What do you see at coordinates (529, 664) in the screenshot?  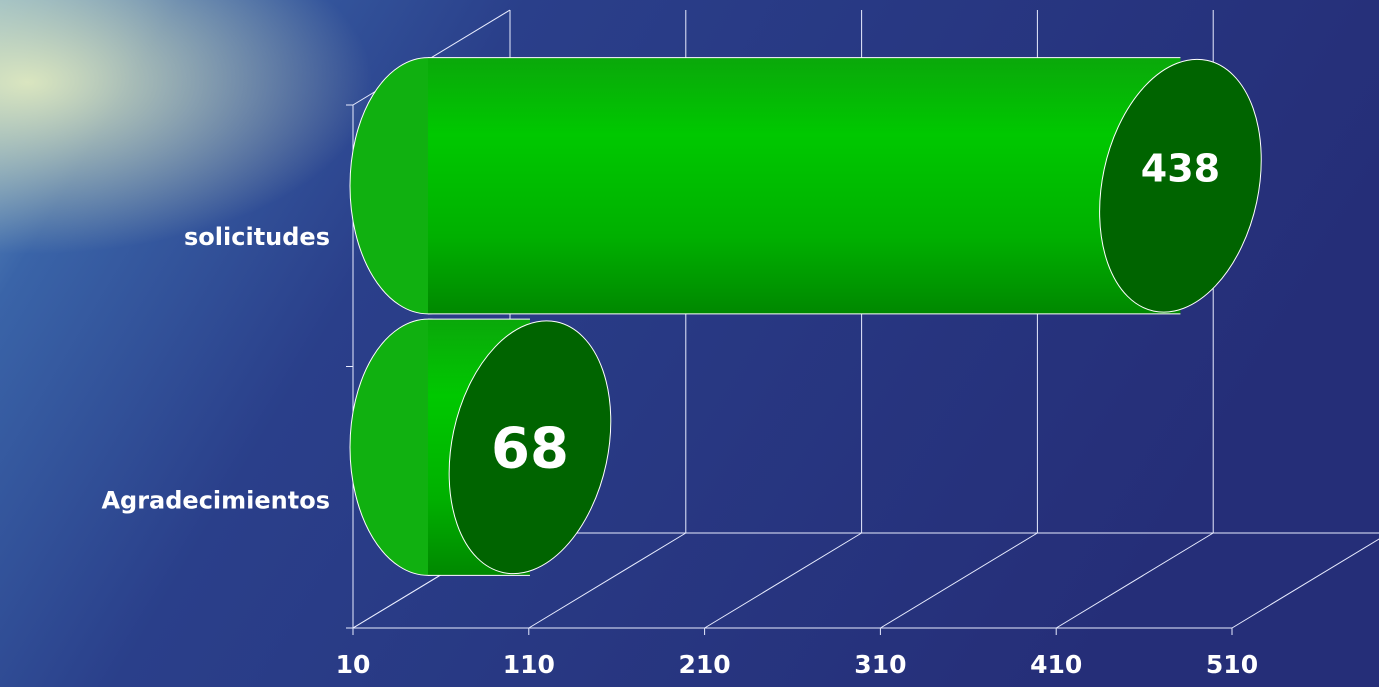 I see `x-tick-label: 110` at bounding box center [529, 664].